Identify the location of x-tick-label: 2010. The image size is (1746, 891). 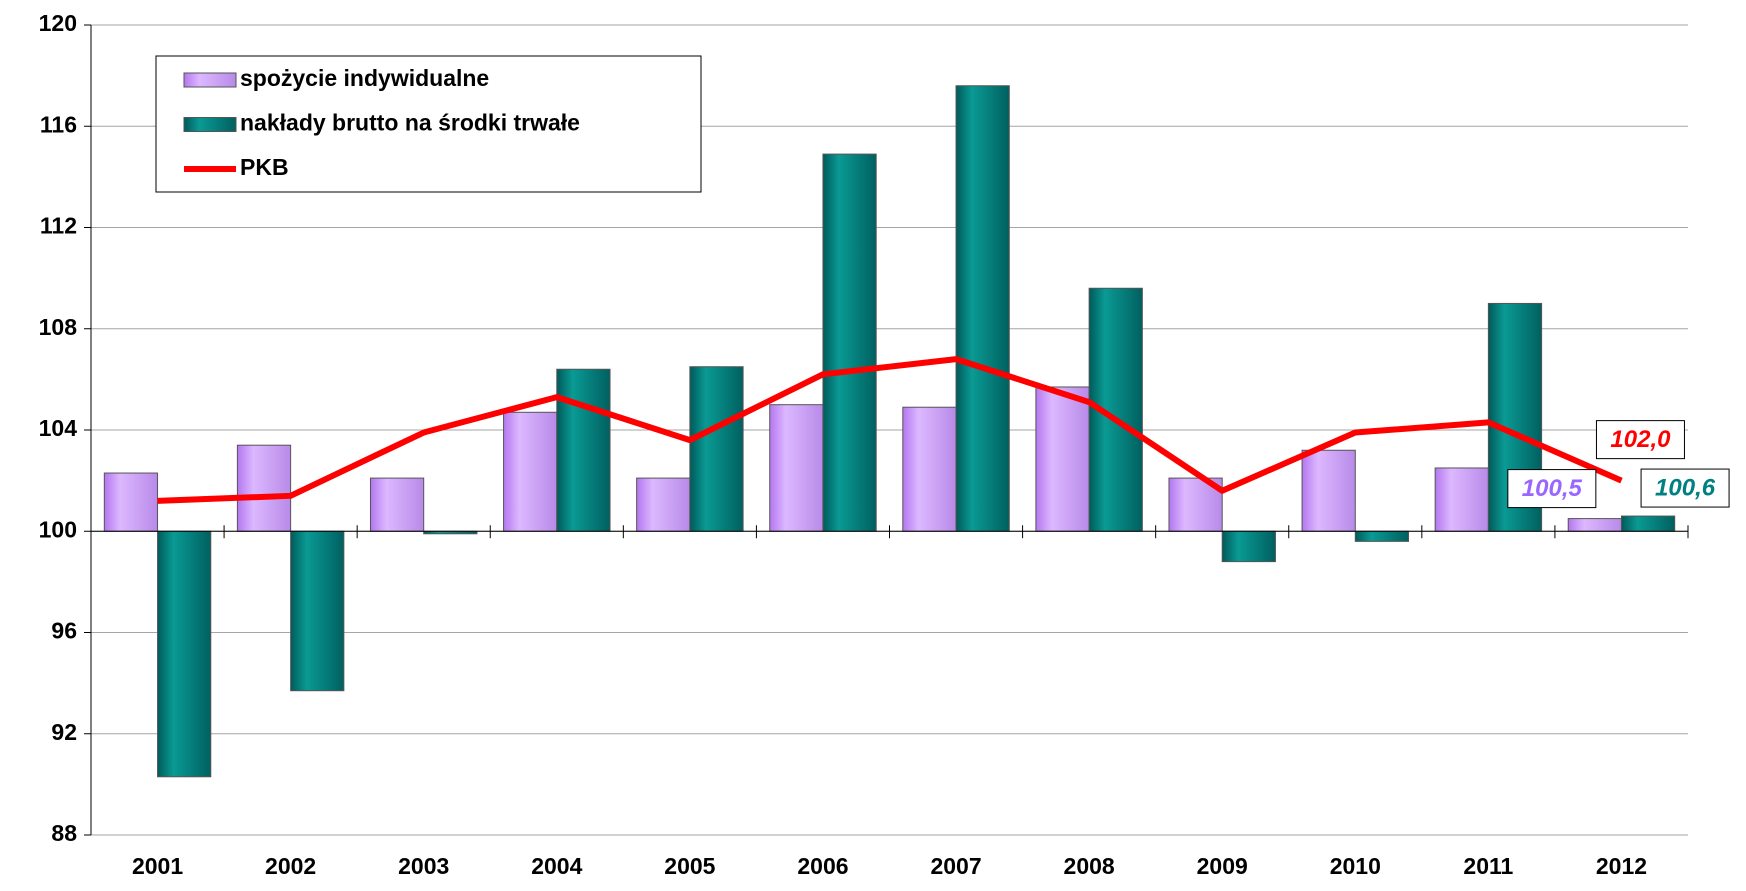
(1355, 866).